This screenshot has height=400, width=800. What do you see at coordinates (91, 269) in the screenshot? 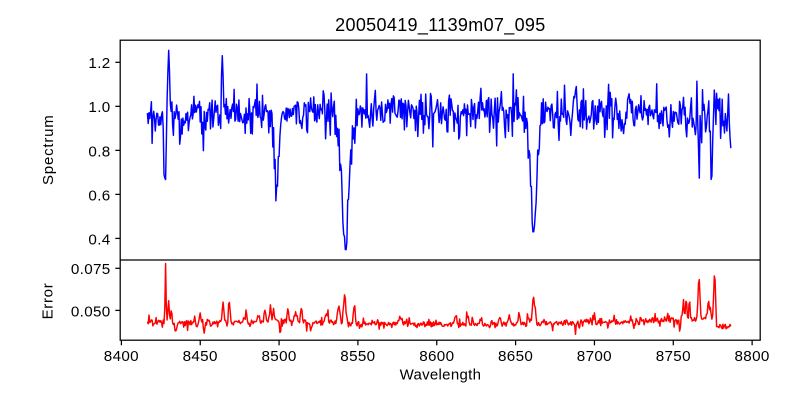
I see `svg-text: 0.075` at bounding box center [91, 269].